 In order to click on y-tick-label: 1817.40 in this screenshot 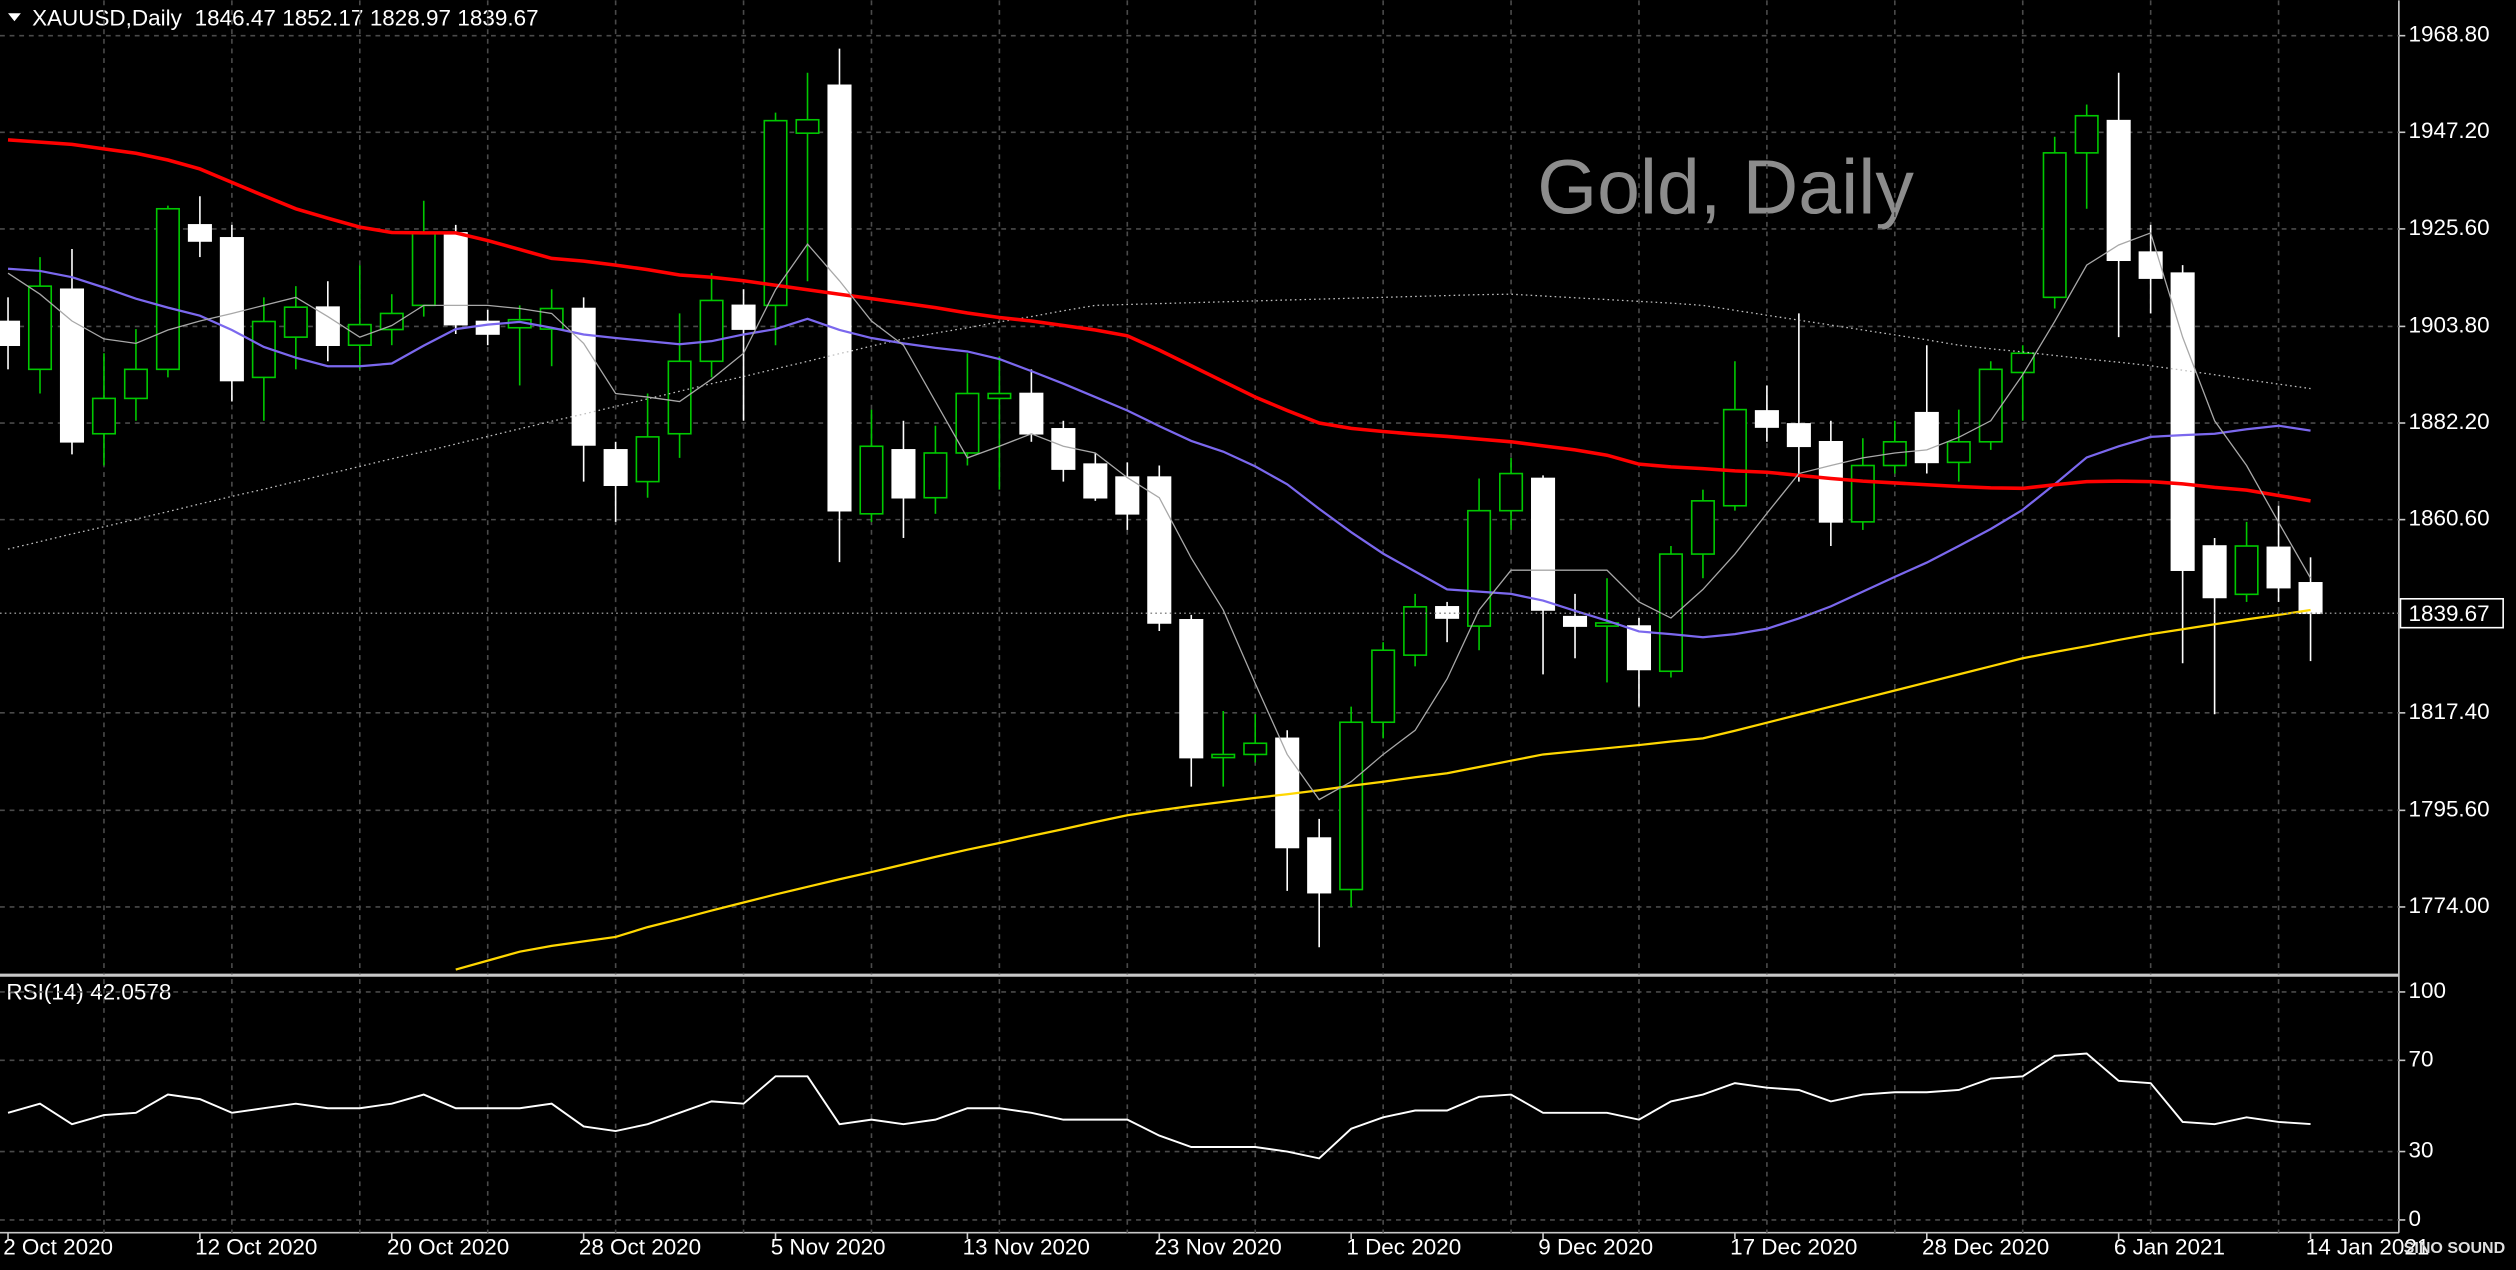, I will do `click(2448, 711)`.